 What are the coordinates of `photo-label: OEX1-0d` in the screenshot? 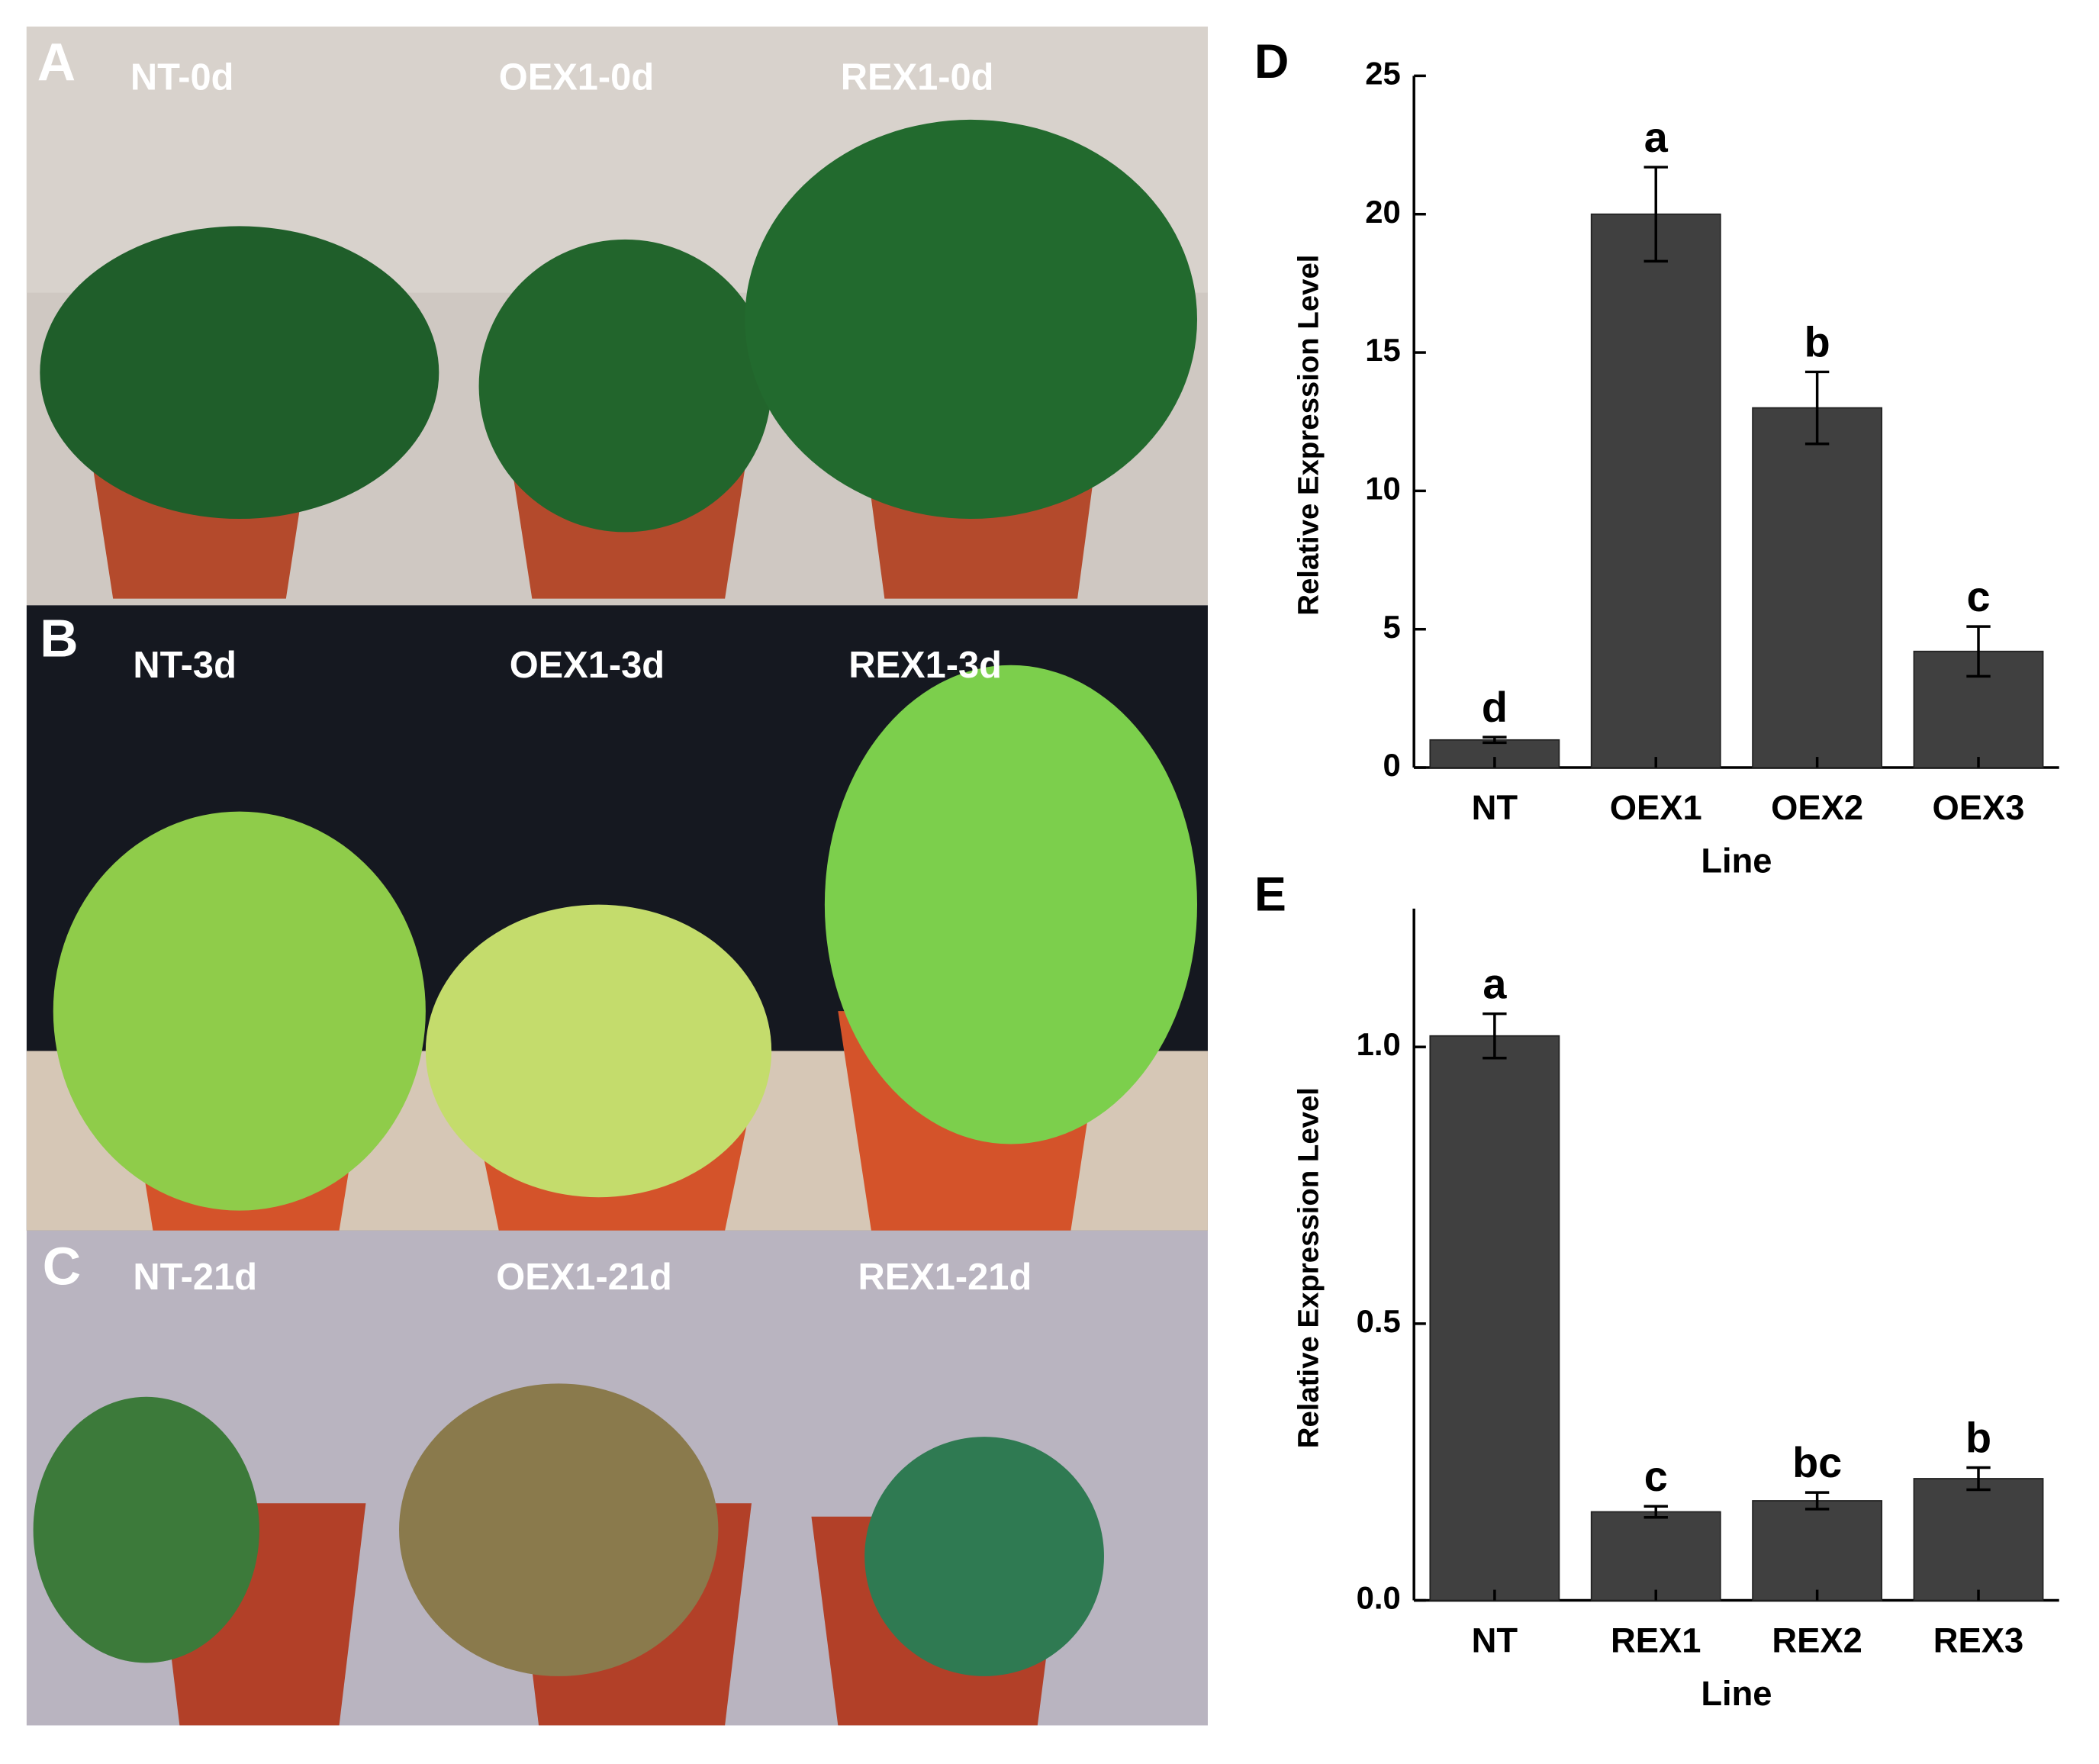 It's located at (576, 77).